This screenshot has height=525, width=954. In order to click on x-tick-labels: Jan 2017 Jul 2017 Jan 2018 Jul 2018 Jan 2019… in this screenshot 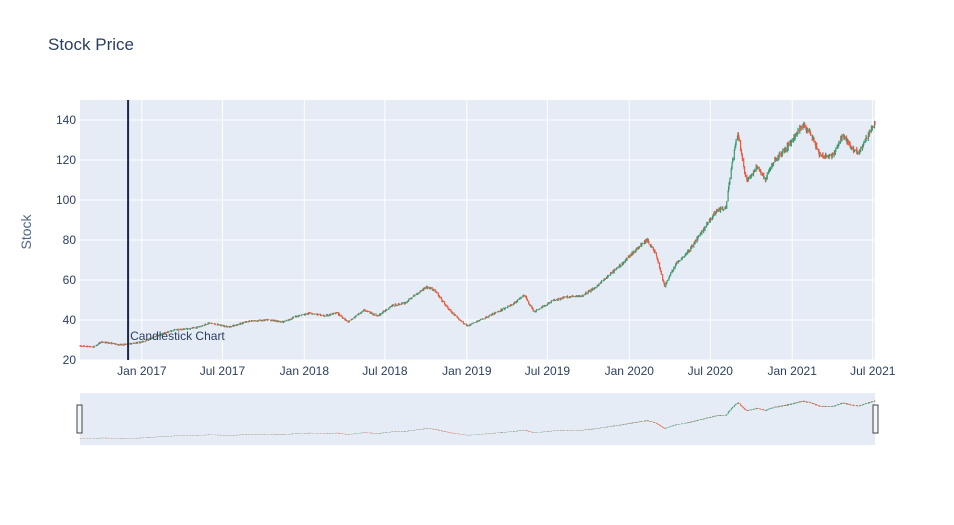, I will do `click(506, 371)`.